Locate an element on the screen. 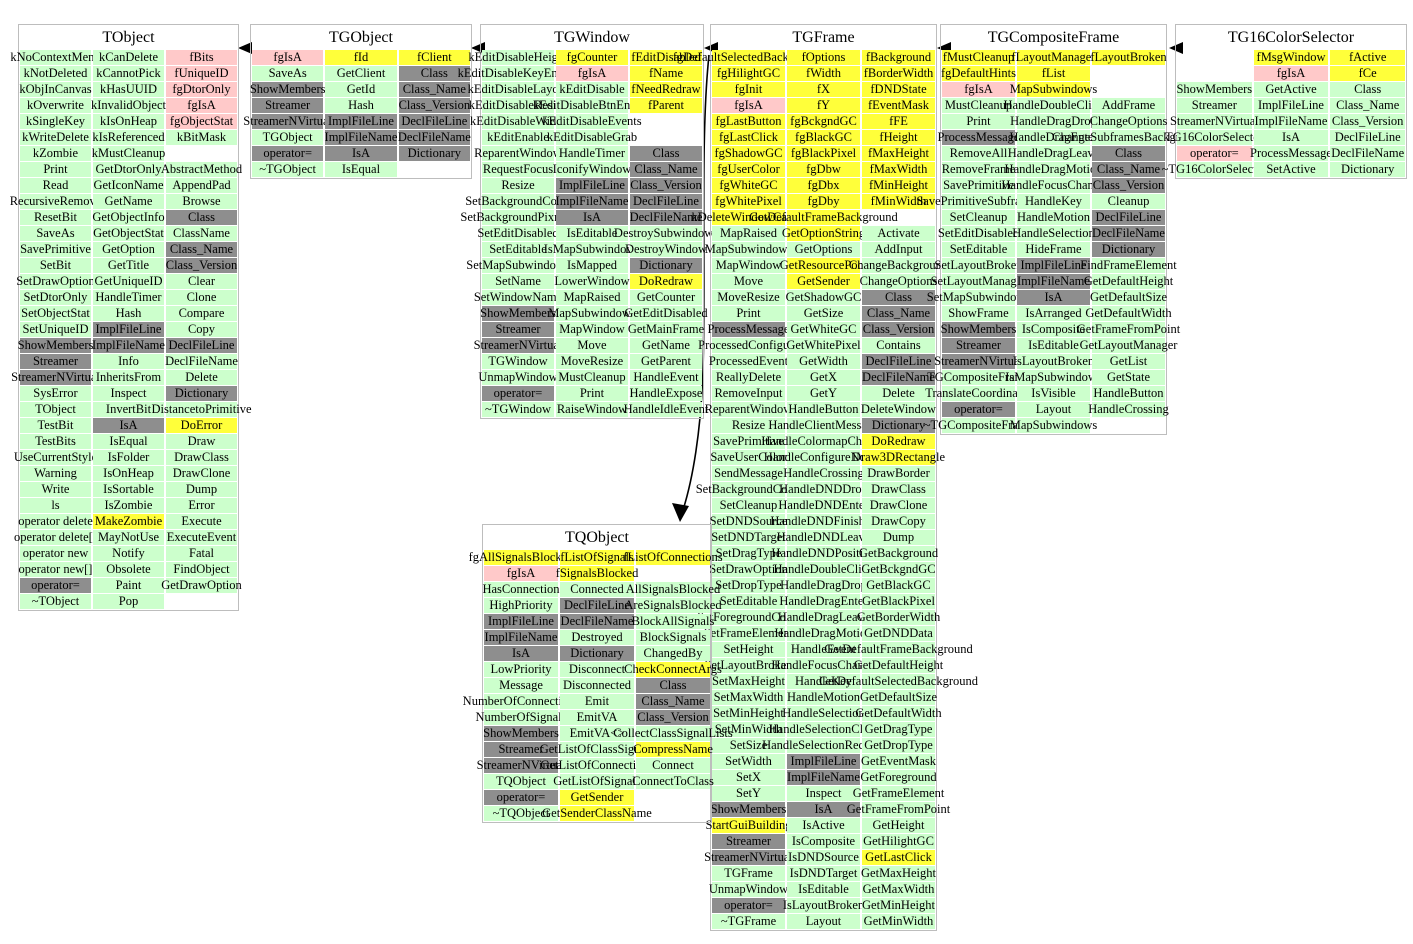  member-cell: fParent is located at coordinates (666, 105).